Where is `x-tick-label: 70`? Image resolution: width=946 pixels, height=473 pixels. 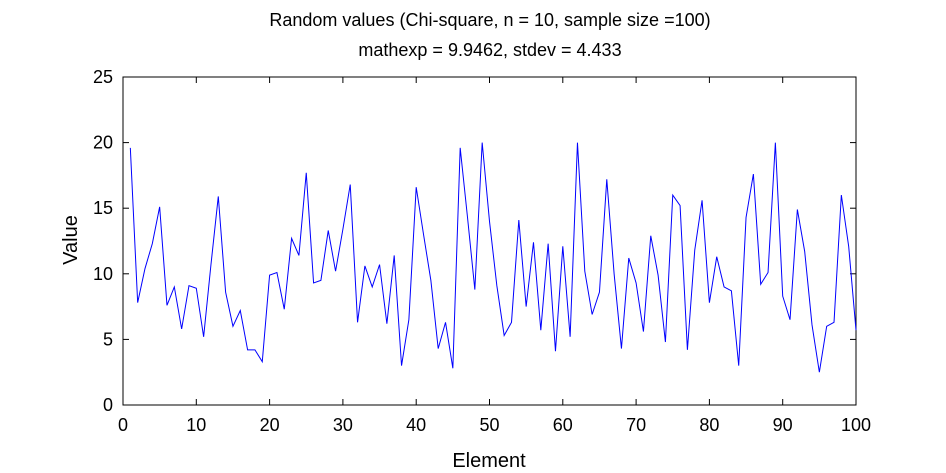 x-tick-label: 70 is located at coordinates (636, 425).